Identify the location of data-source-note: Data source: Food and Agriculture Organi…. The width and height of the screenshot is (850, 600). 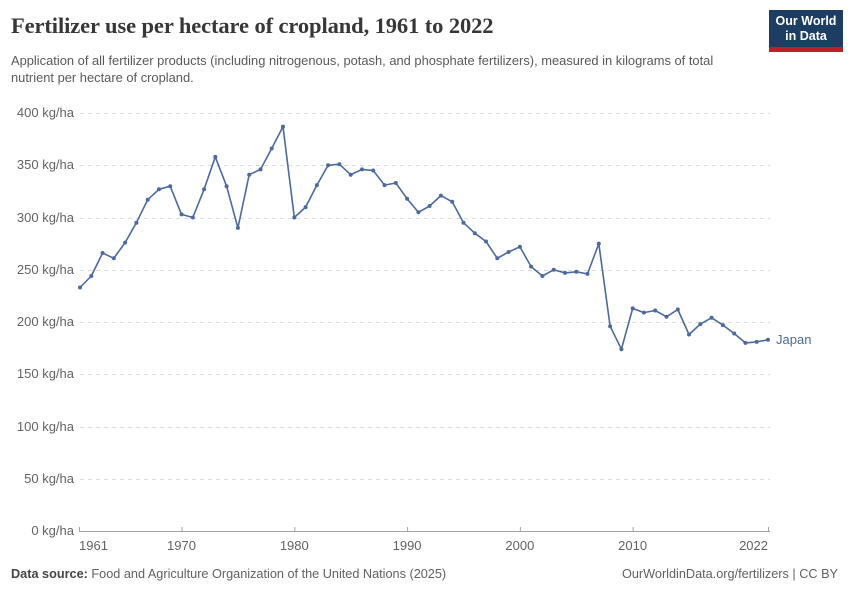
(228, 574).